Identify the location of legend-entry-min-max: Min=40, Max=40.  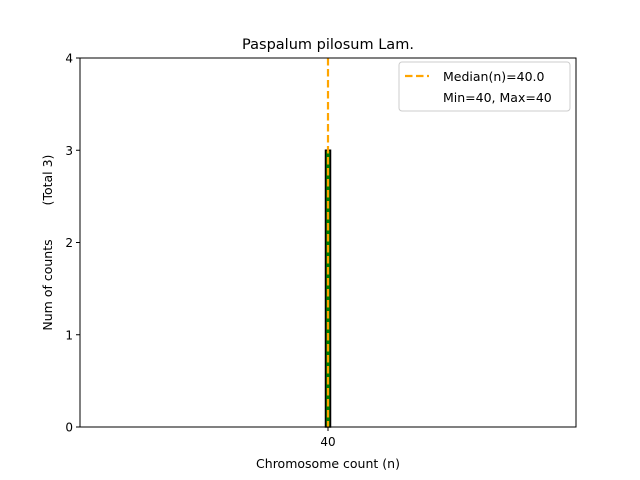
(497, 97).